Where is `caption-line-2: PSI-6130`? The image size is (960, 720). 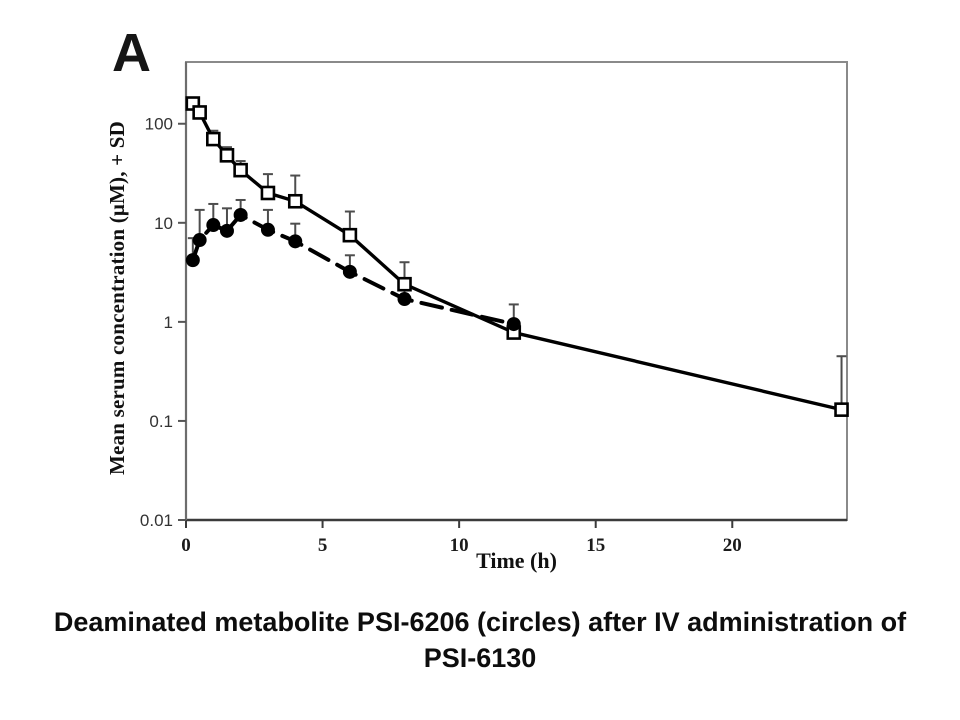 caption-line-2: PSI-6130 is located at coordinates (480, 658).